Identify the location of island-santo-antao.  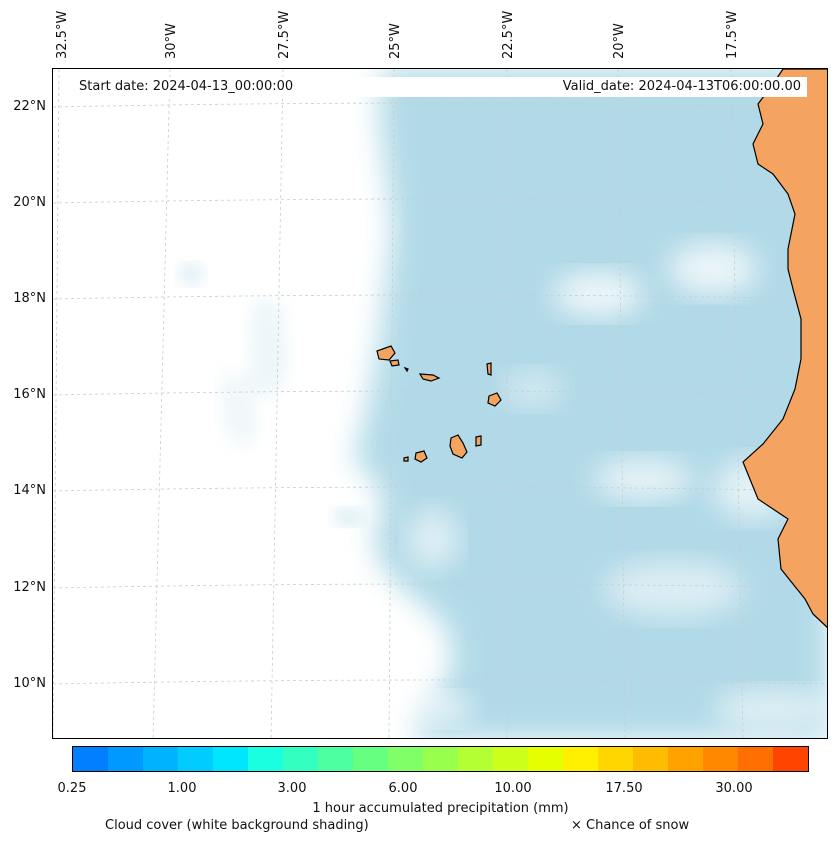
(386, 353).